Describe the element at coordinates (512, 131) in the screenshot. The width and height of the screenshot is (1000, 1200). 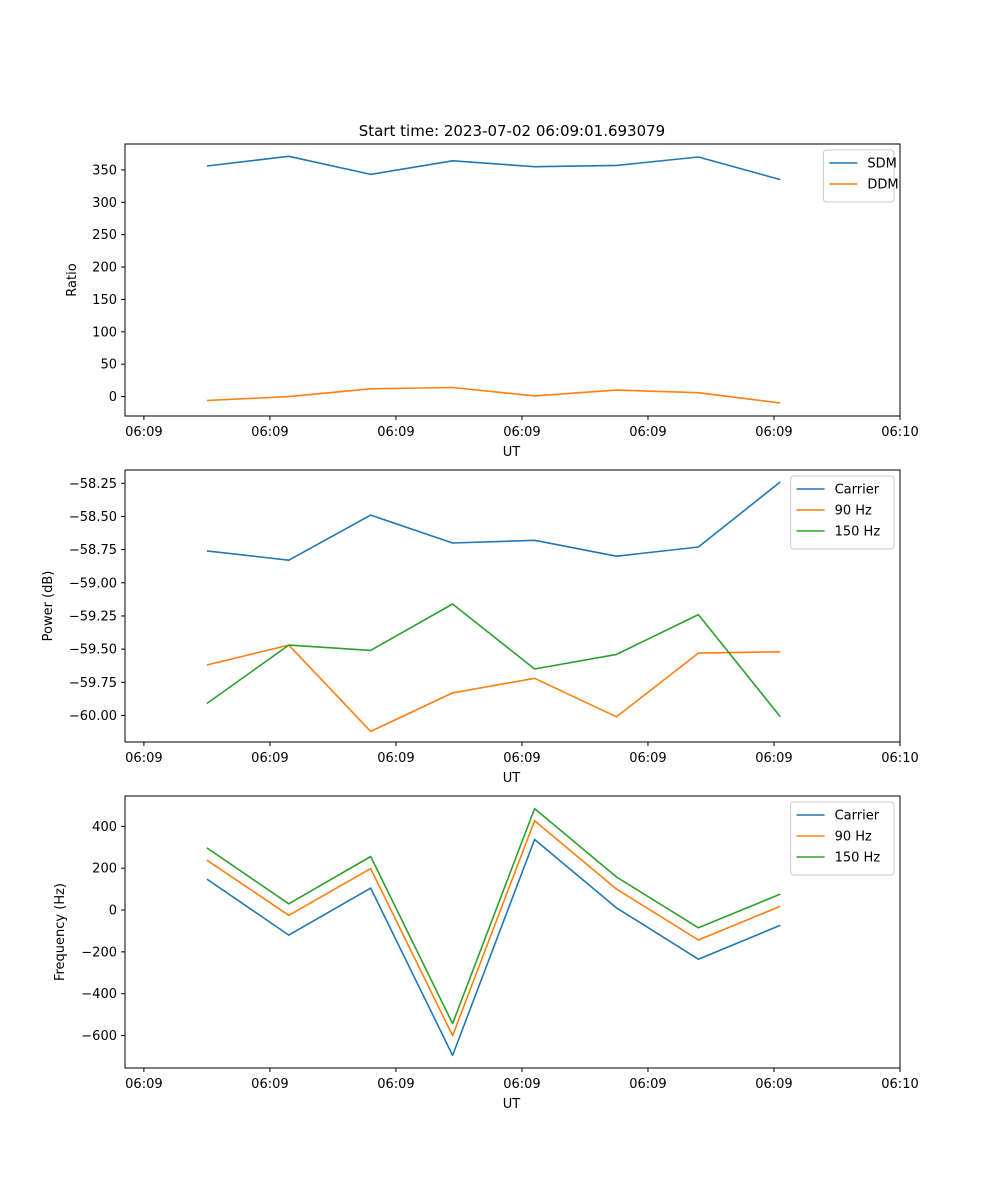
I see `figure-title: Start time: 2023-07-02 06:09:01.693079` at that location.